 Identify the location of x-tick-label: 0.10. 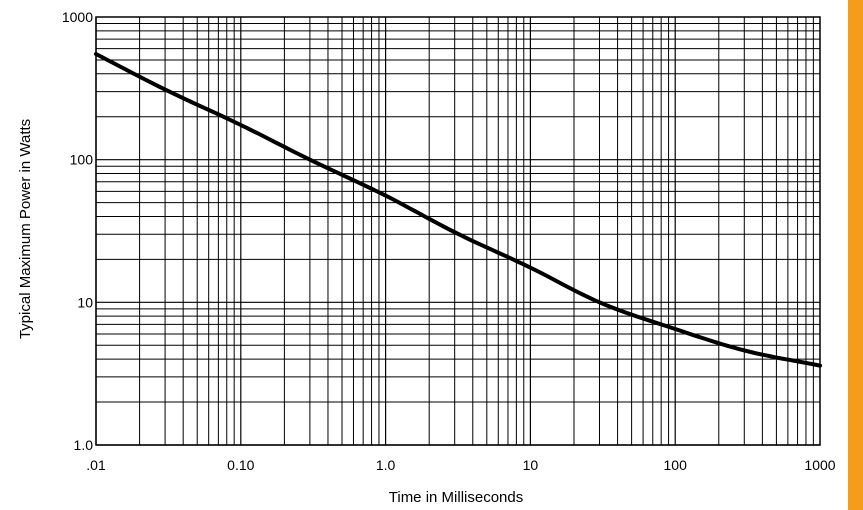
(240, 465).